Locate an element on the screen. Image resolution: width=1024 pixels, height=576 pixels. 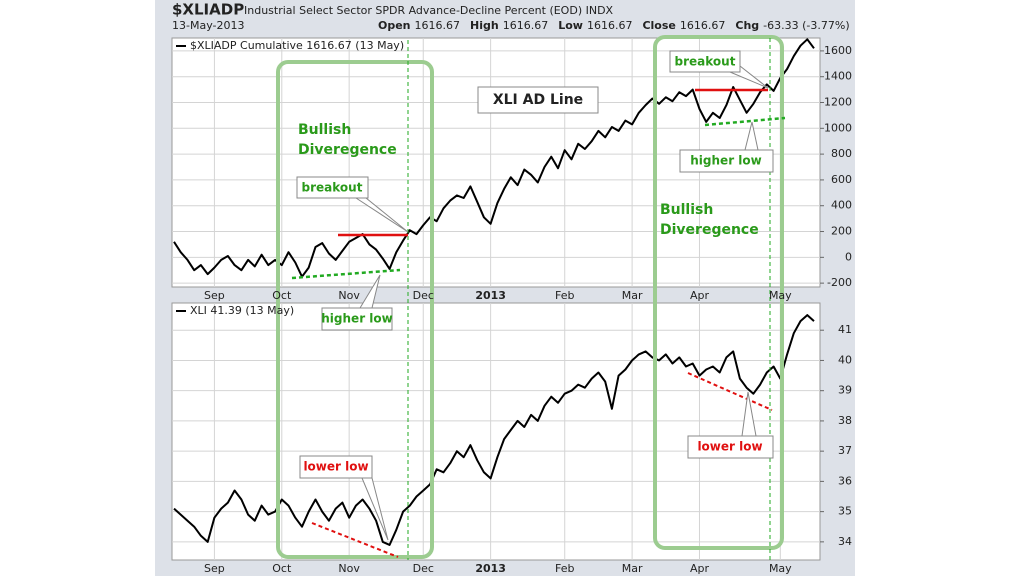
legend-label: $XLIADP Cumulative 1616.67 (13 May) is located at coordinates (297, 45).